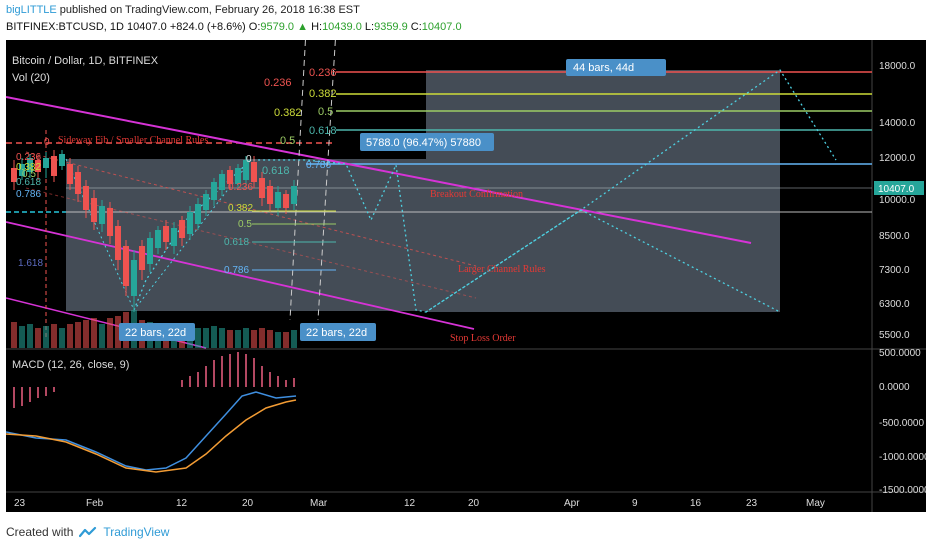 Image resolution: width=932 pixels, height=550 pixels. What do you see at coordinates (900, 353) in the screenshot?
I see `macd-tick: 500.0000` at bounding box center [900, 353].